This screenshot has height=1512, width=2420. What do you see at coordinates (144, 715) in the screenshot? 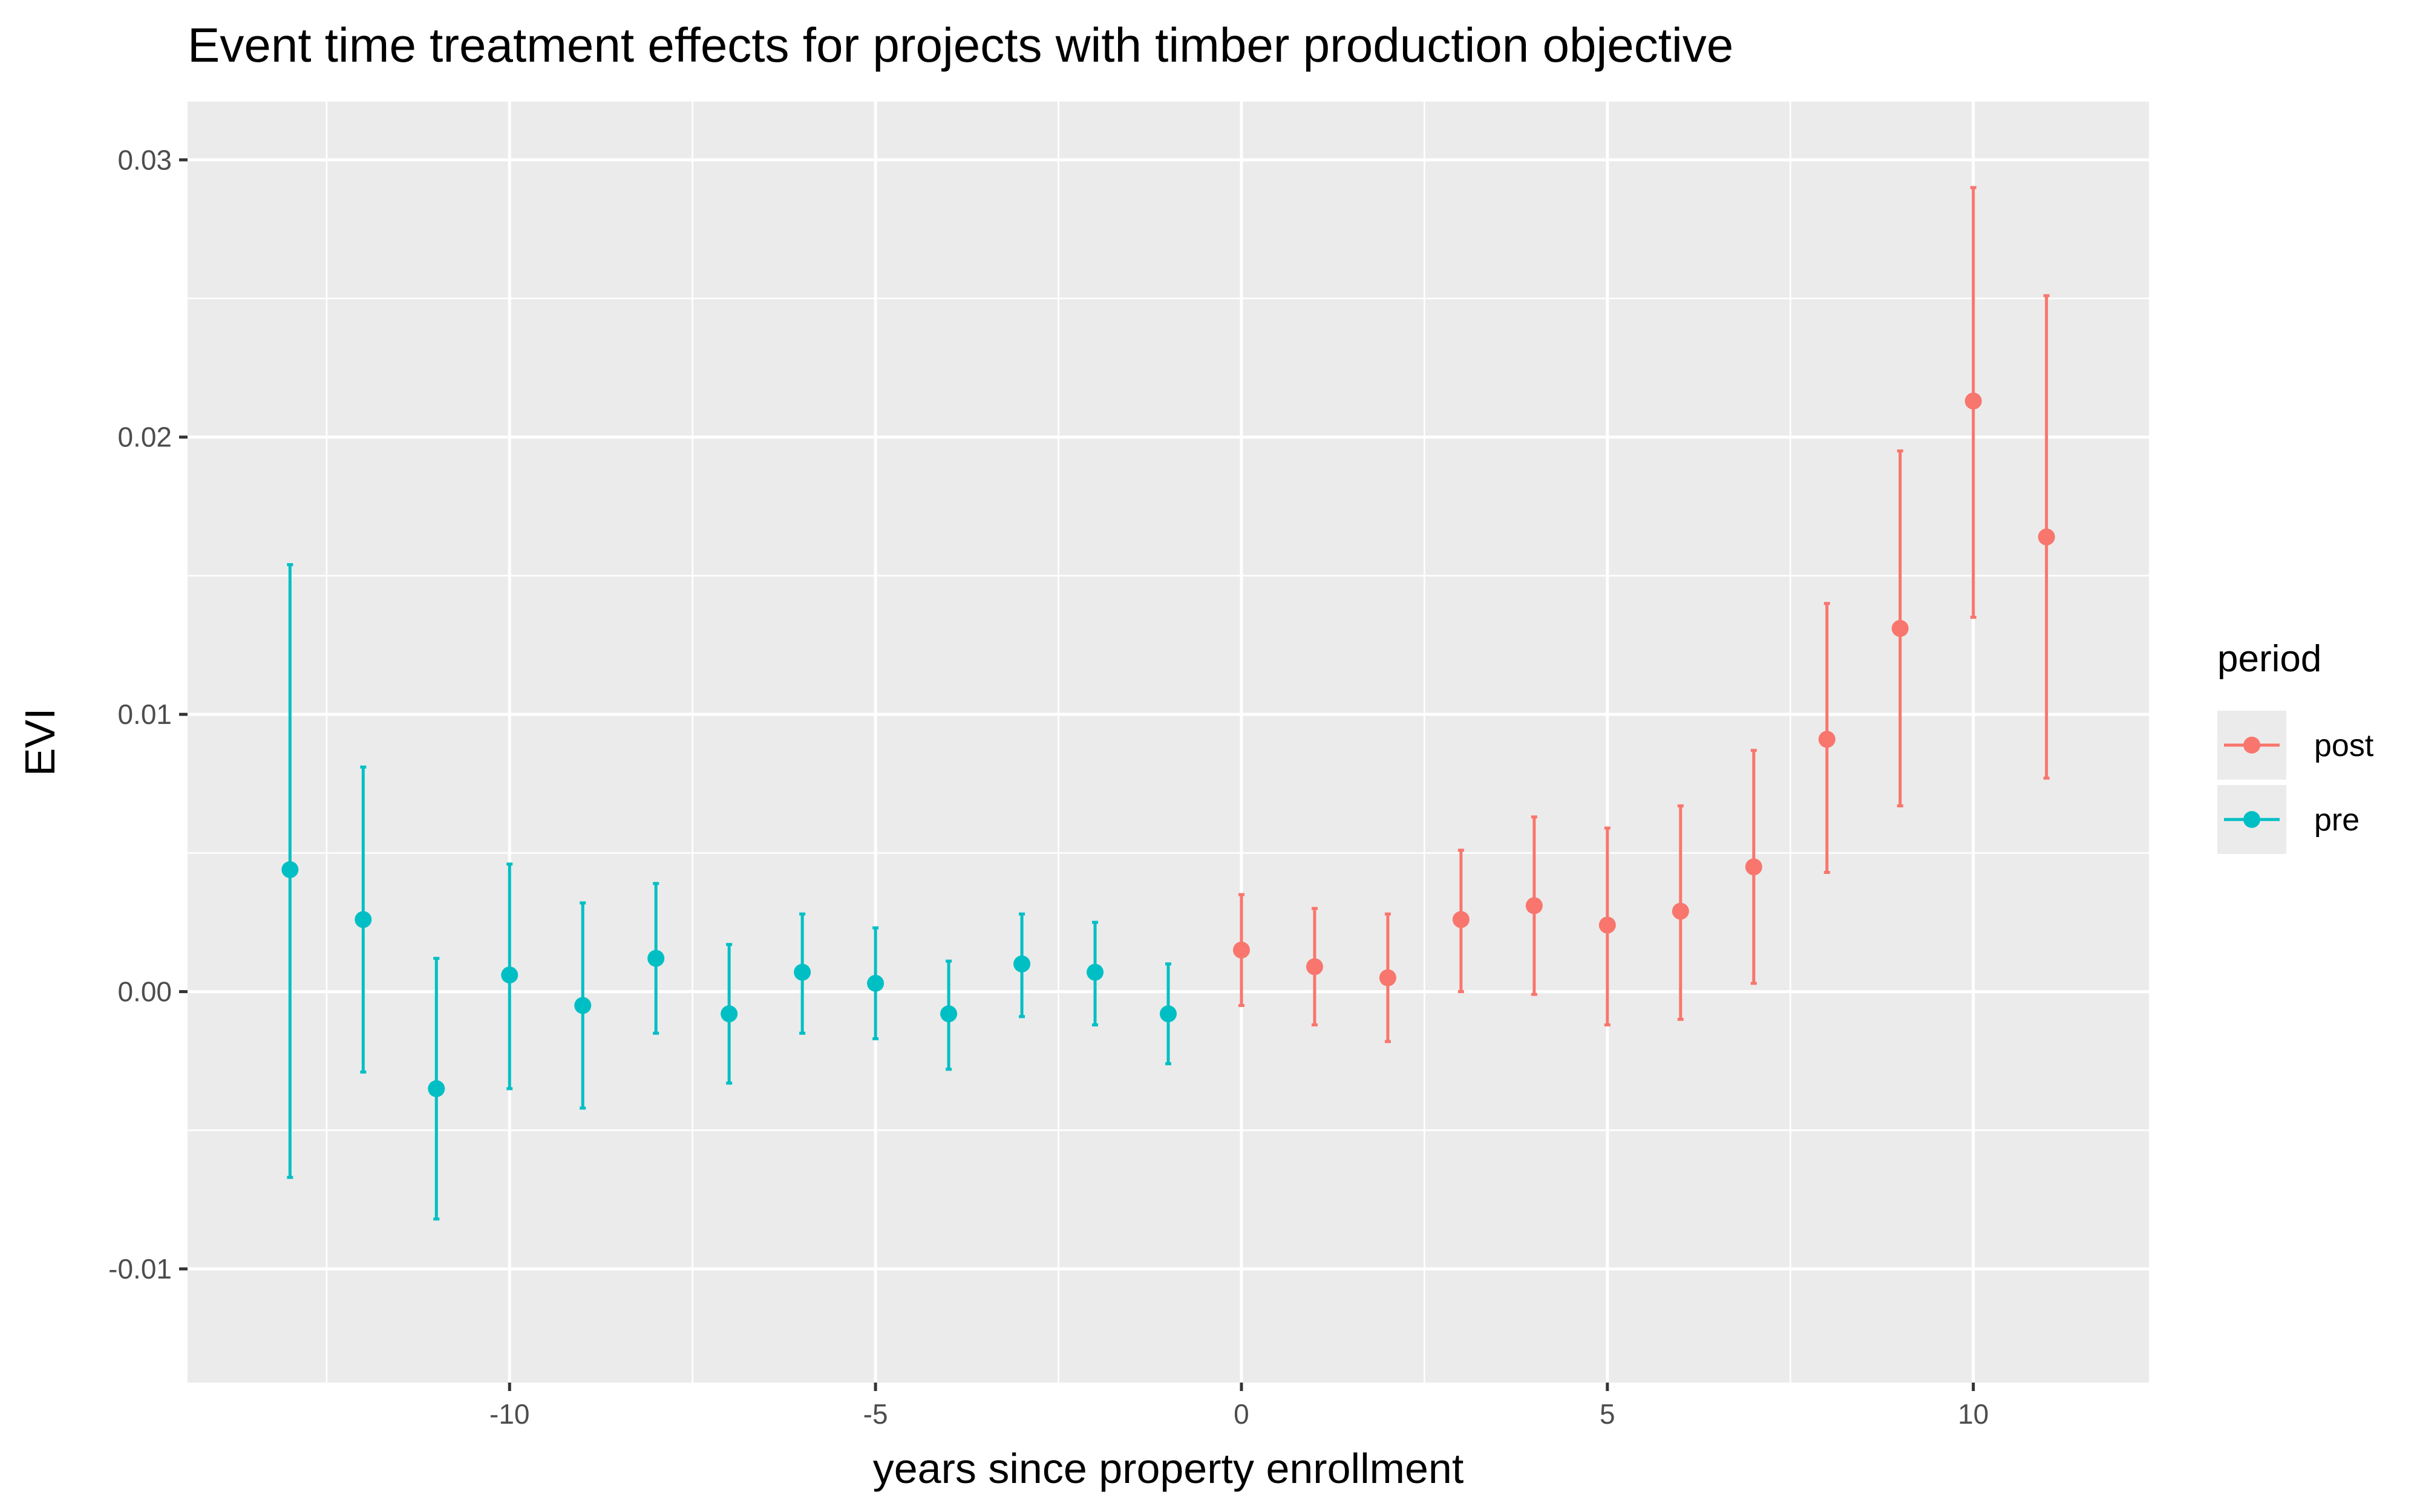
I see `y-tick-label: 0.01` at bounding box center [144, 715].